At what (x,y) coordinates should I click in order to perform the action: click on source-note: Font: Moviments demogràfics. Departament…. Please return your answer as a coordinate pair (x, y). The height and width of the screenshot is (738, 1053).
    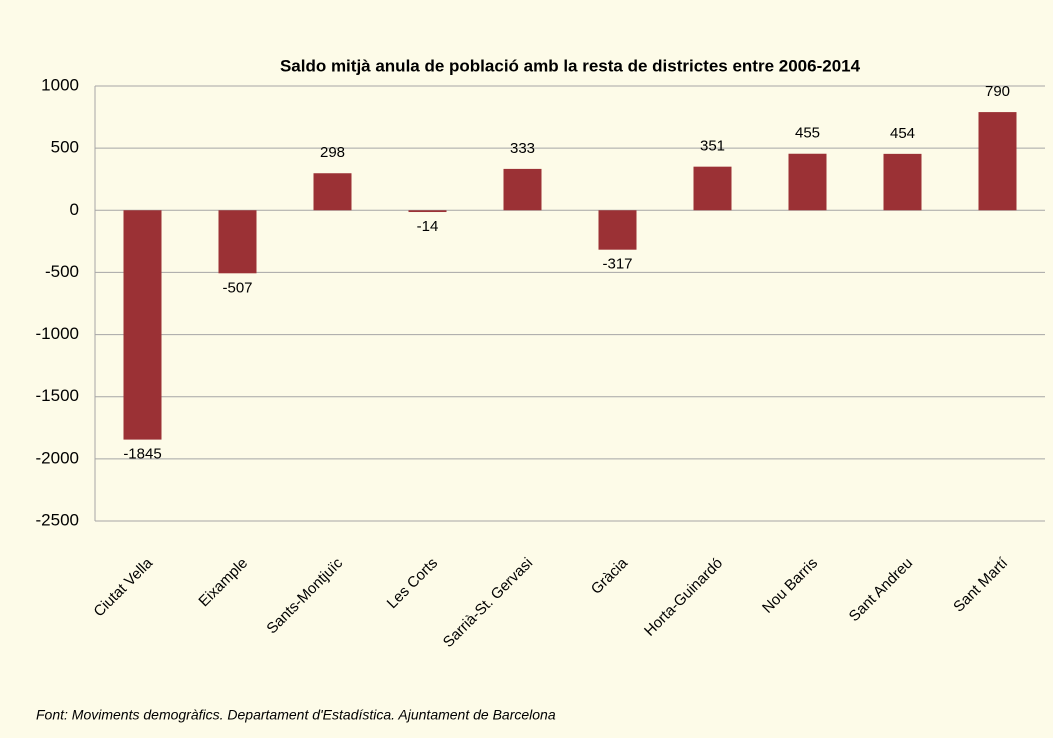
    Looking at the image, I should click on (296, 715).